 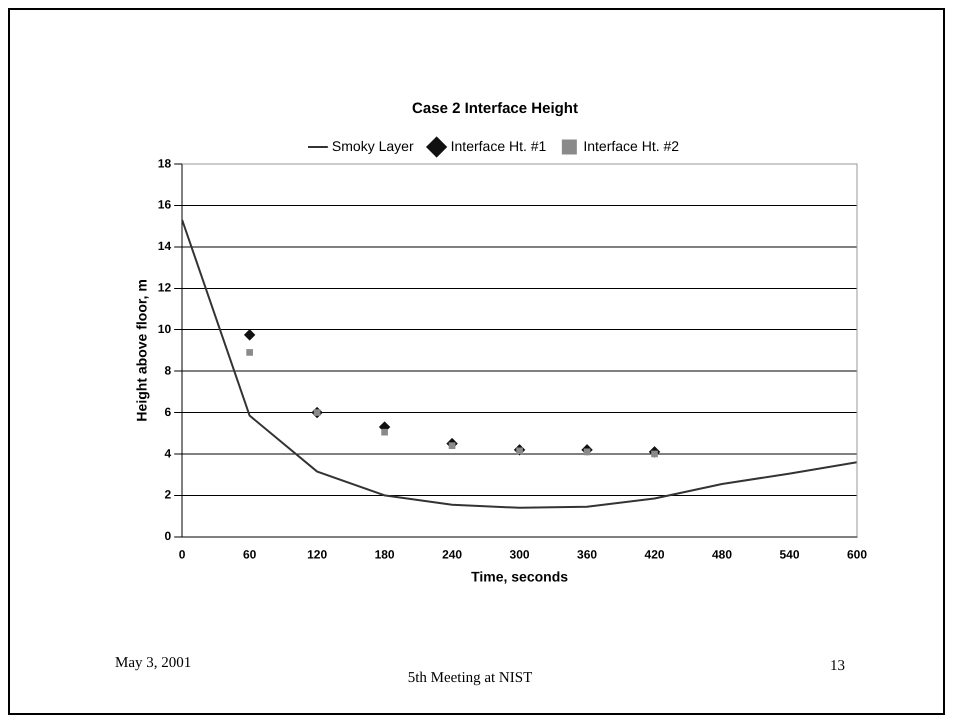 I want to click on x-tick-label: 300, so click(x=520, y=554).